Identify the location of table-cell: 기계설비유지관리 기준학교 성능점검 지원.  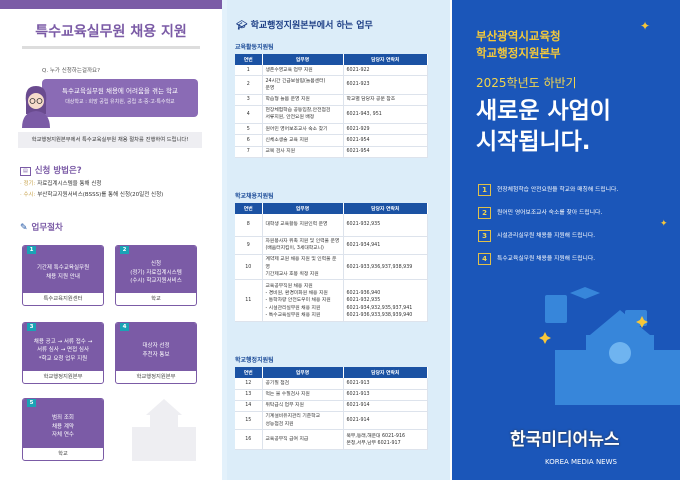
(303, 421).